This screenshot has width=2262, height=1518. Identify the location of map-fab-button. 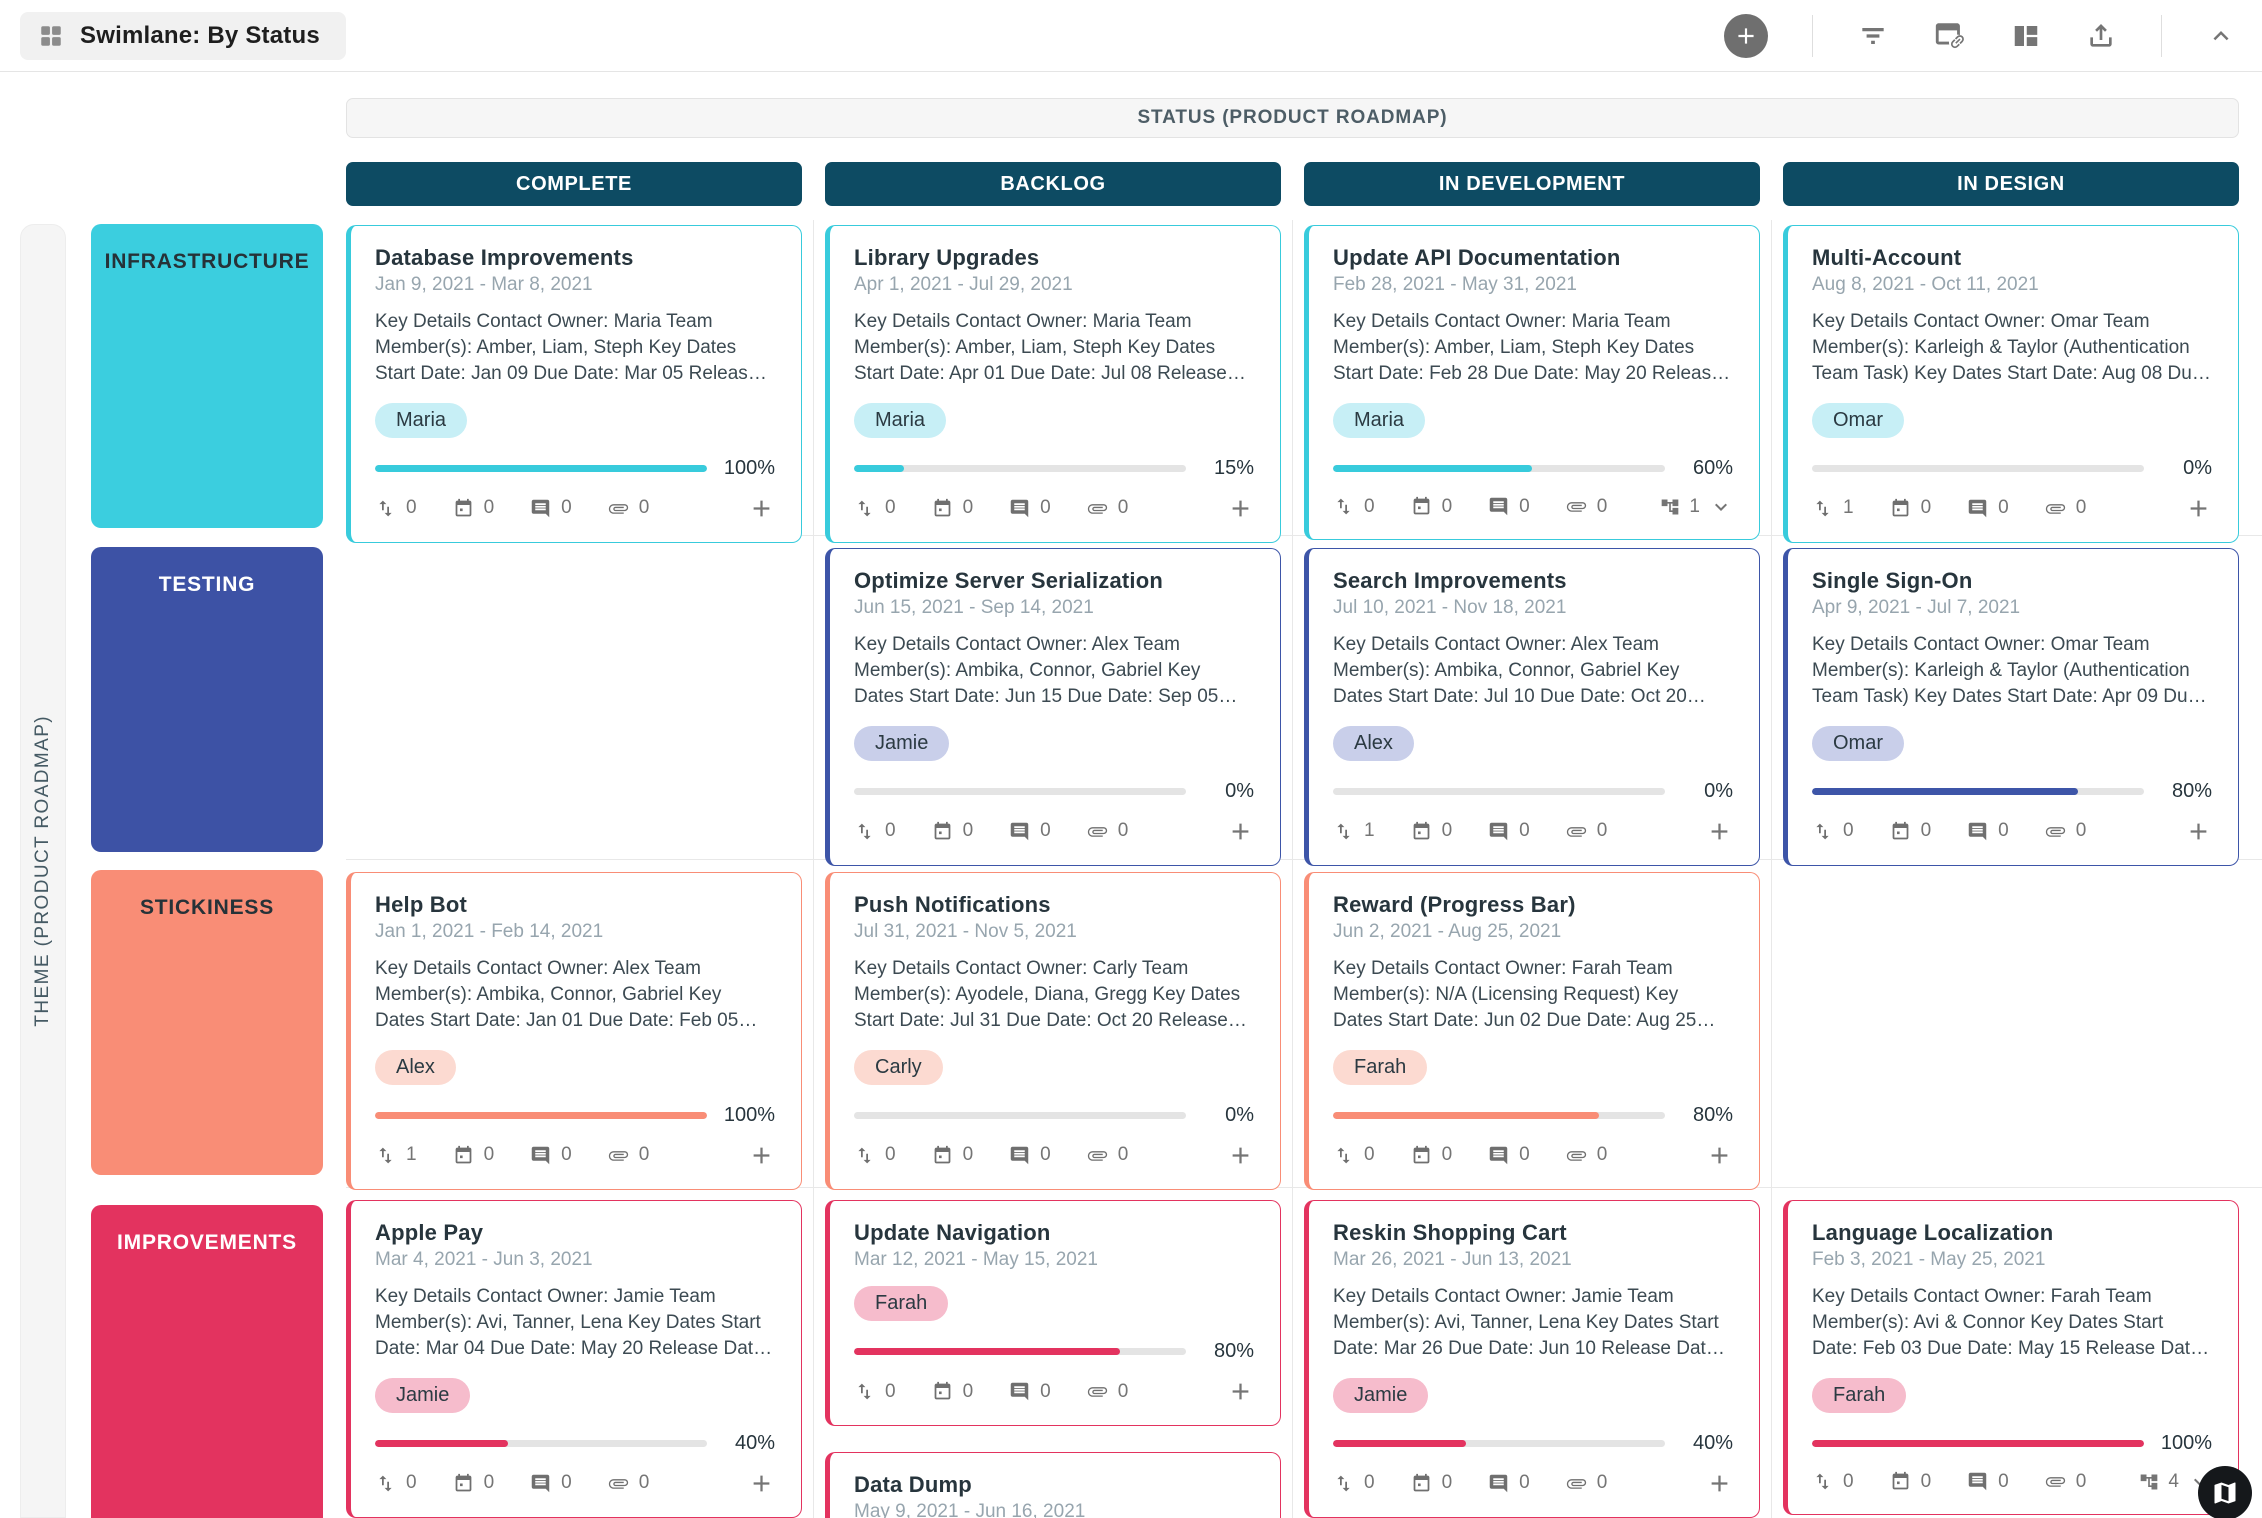
(2225, 1492).